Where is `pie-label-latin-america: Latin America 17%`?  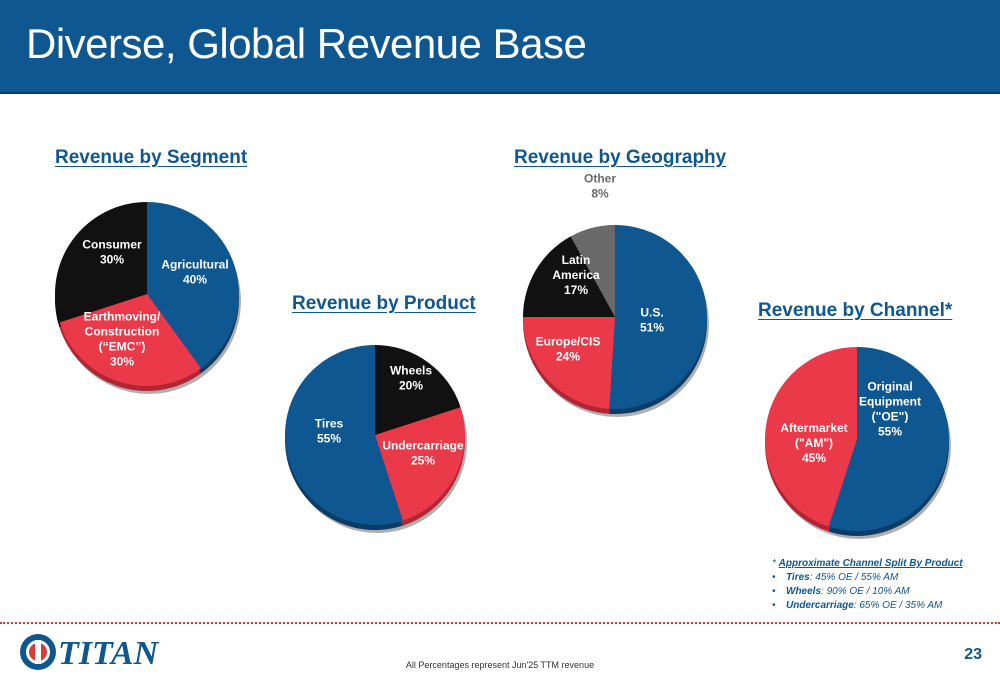 pie-label-latin-america: Latin America 17% is located at coordinates (576, 275).